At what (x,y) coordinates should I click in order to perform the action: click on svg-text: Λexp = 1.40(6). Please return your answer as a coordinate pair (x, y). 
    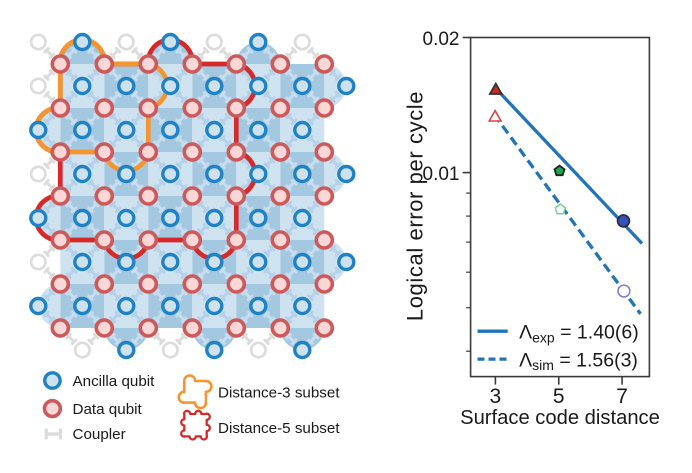
    Looking at the image, I should click on (579, 333).